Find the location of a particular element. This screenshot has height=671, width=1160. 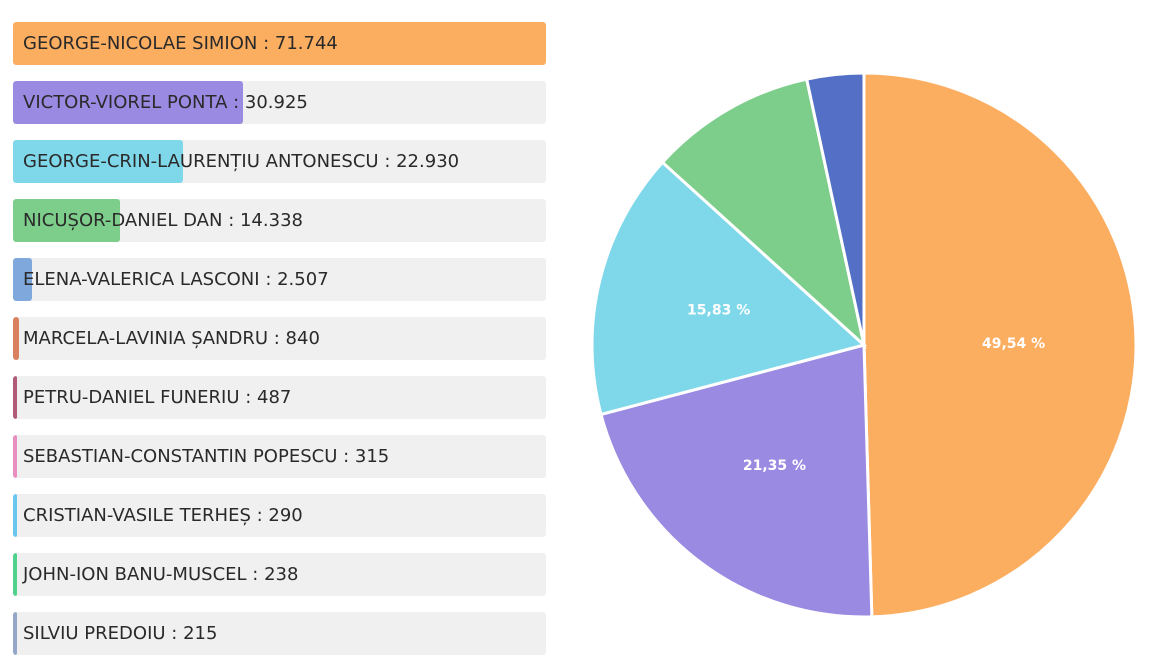

candidate-name: SEBASTIAN-CONSTANTIN POPESCU is located at coordinates (180, 456).